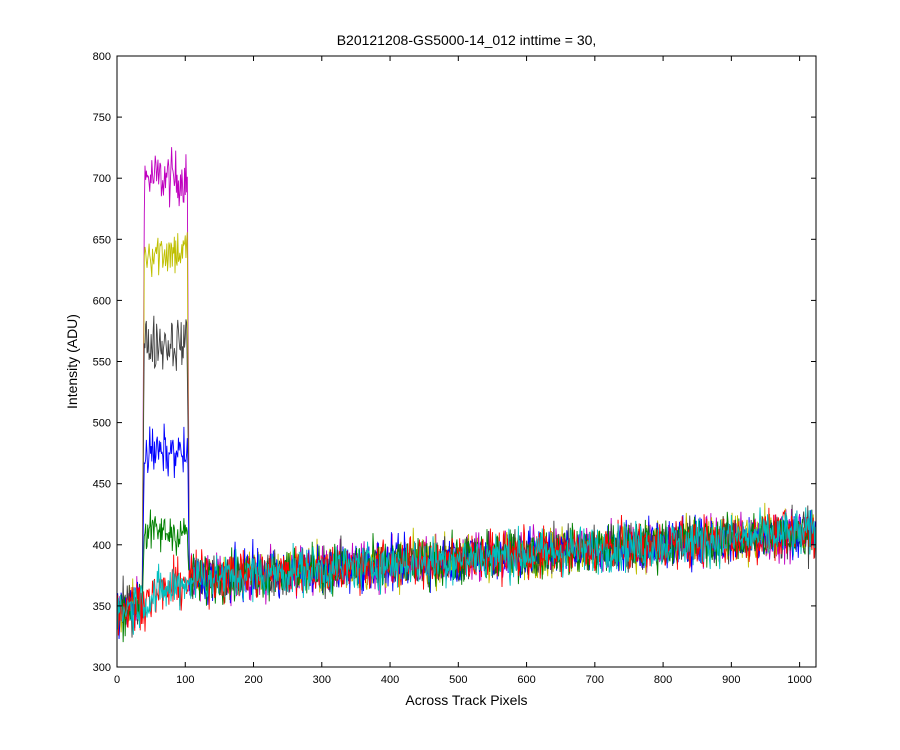 Image resolution: width=900 pixels, height=750 pixels. What do you see at coordinates (102, 668) in the screenshot?
I see `y-tick-label: 300` at bounding box center [102, 668].